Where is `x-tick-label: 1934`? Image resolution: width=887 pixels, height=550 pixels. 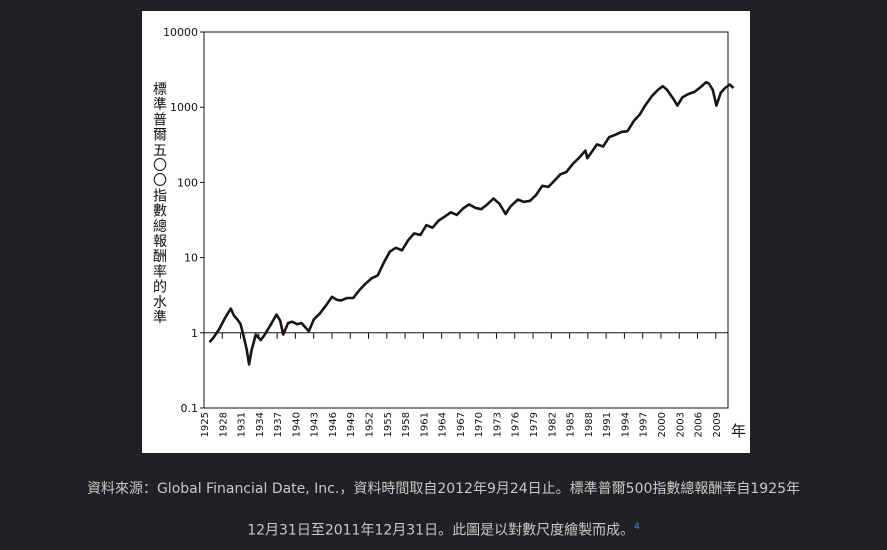 x-tick-label: 1934 is located at coordinates (260, 424).